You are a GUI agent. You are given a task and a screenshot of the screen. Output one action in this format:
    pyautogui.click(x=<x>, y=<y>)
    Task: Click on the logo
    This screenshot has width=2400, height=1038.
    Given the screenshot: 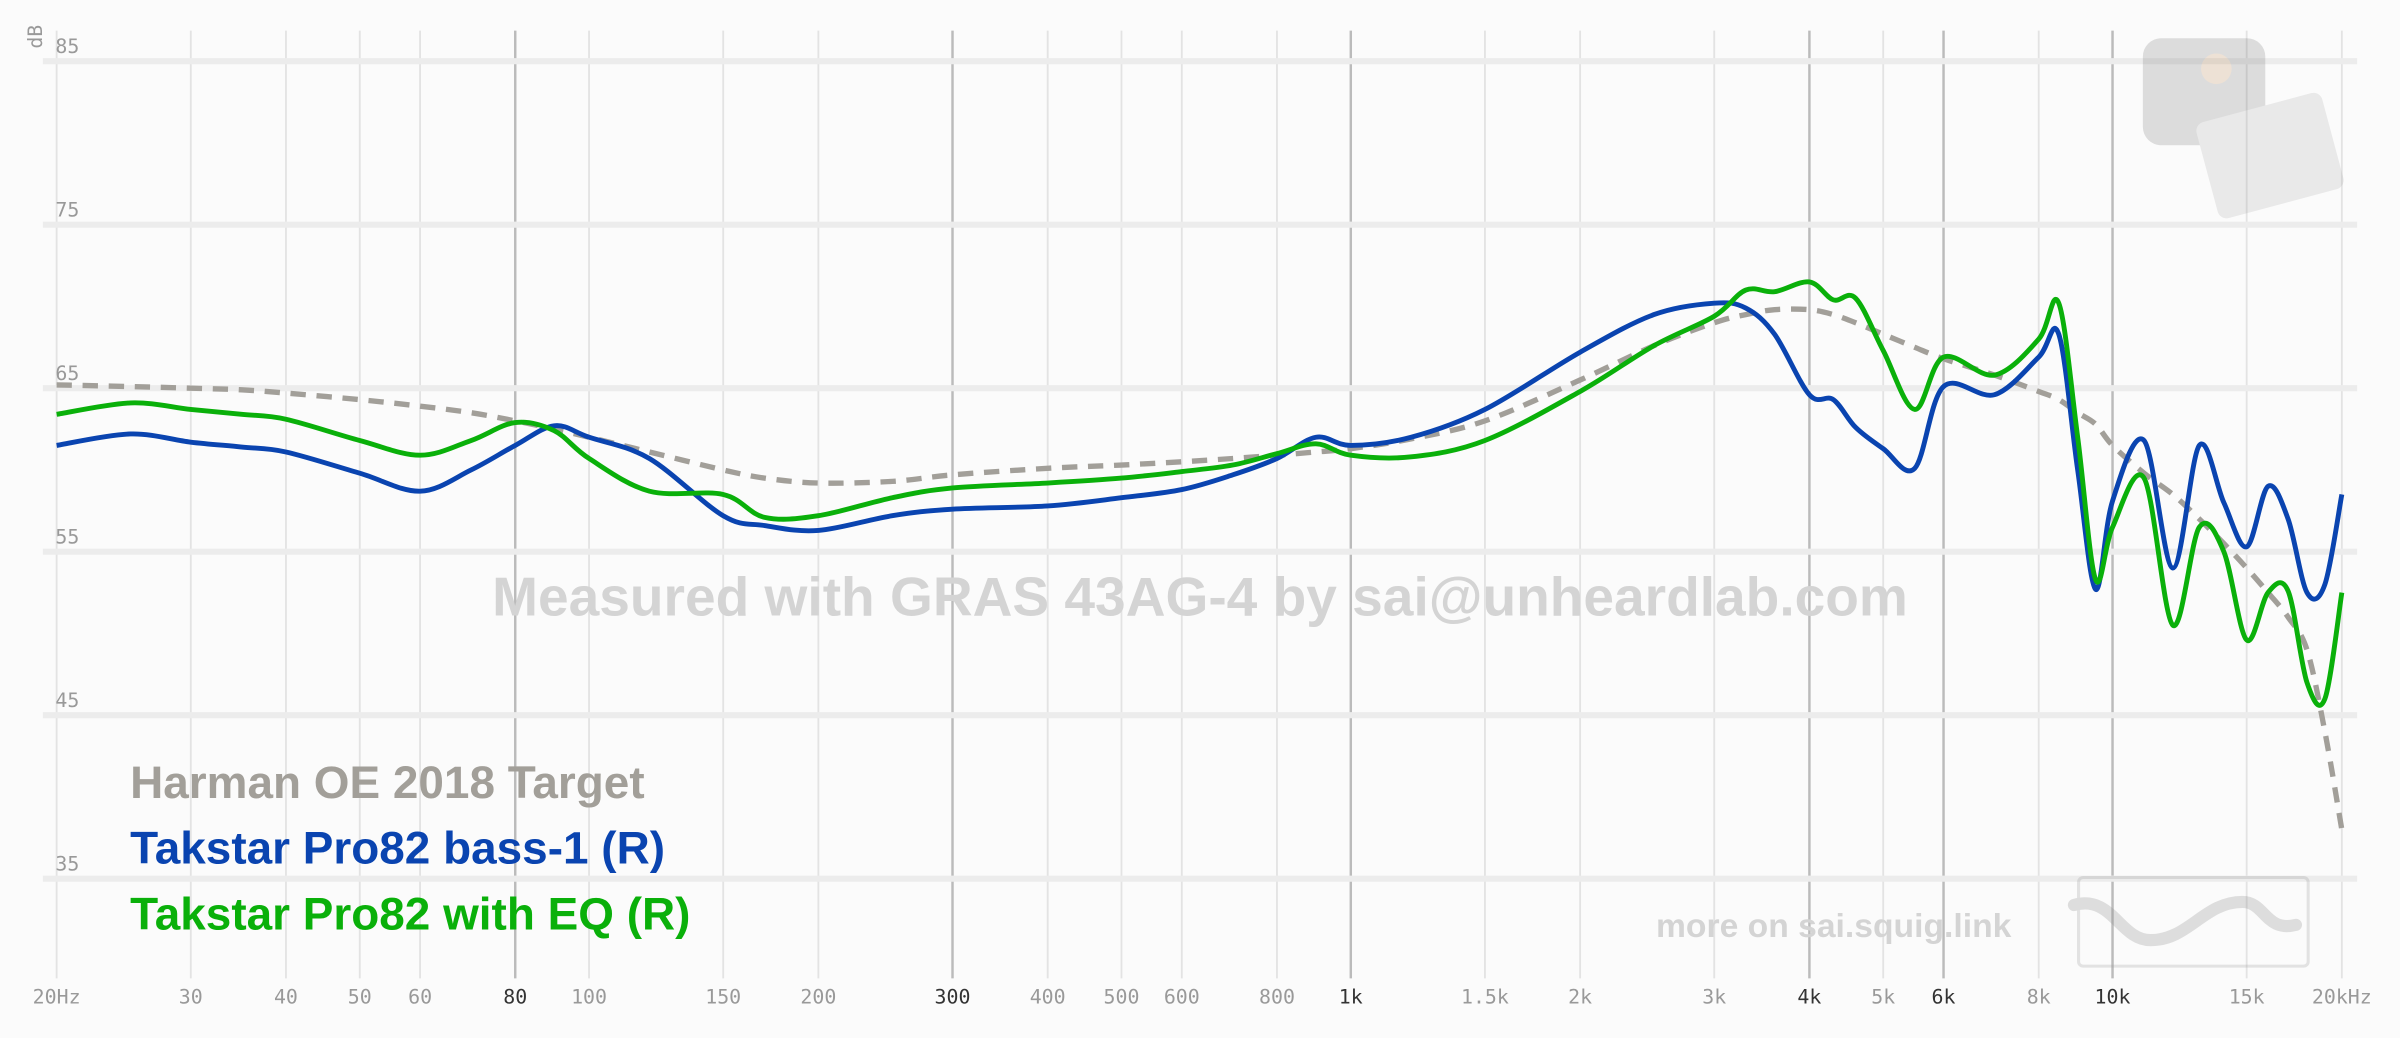 What is the action you would take?
    pyautogui.click(x=2188, y=921)
    